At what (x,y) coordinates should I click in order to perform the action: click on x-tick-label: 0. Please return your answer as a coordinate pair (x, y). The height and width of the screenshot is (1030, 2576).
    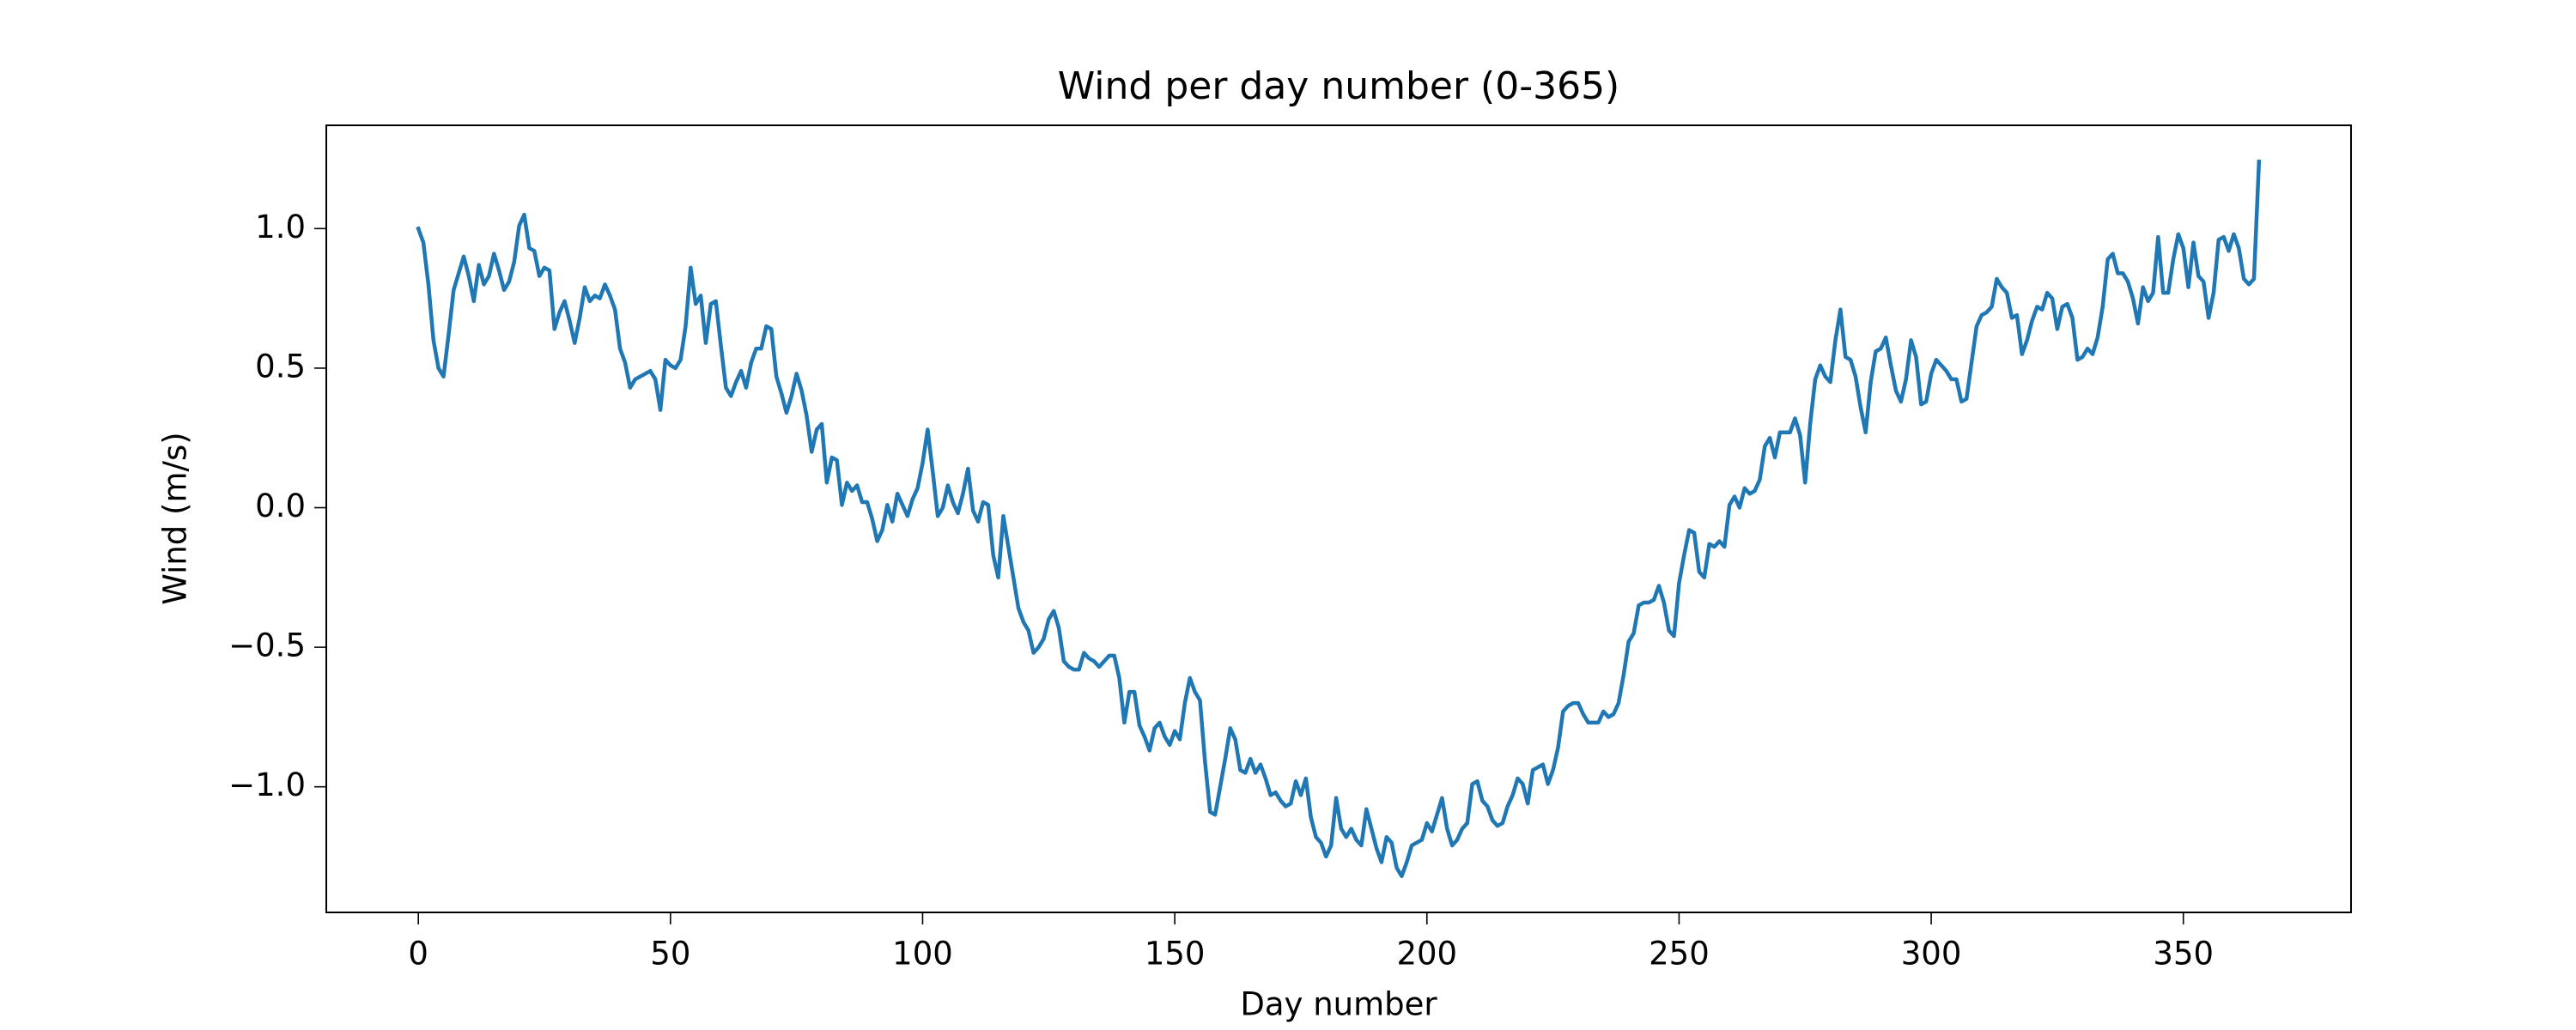
    Looking at the image, I should click on (418, 954).